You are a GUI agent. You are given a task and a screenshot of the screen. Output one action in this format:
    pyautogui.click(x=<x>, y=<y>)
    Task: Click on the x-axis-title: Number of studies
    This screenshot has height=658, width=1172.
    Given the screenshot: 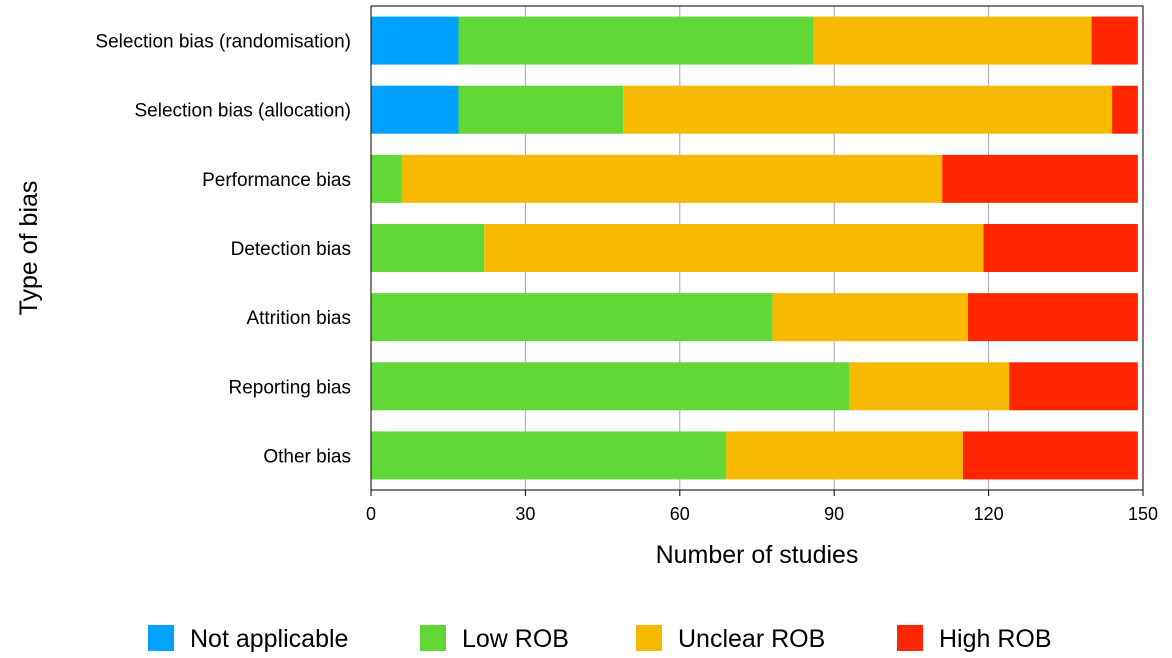 What is the action you would take?
    pyautogui.click(x=757, y=555)
    